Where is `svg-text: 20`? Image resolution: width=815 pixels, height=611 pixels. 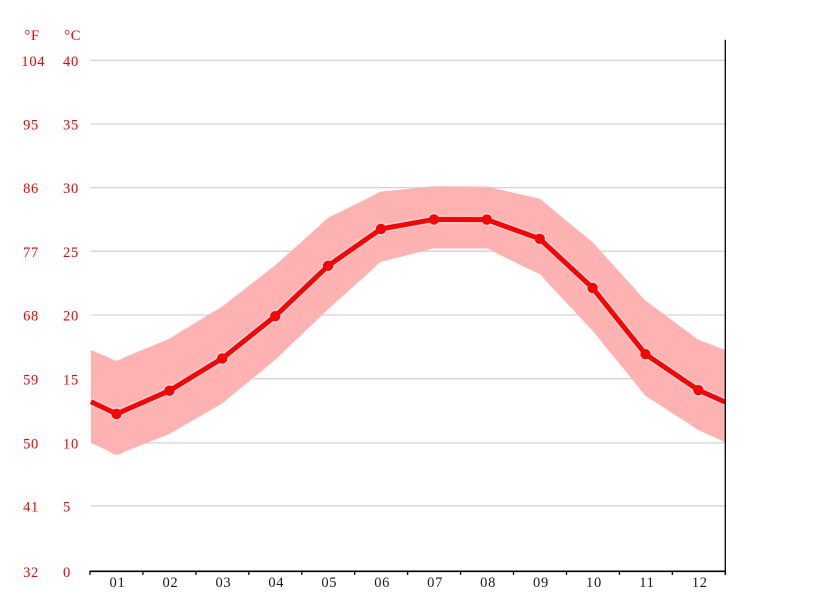
svg-text: 20 is located at coordinates (71, 317).